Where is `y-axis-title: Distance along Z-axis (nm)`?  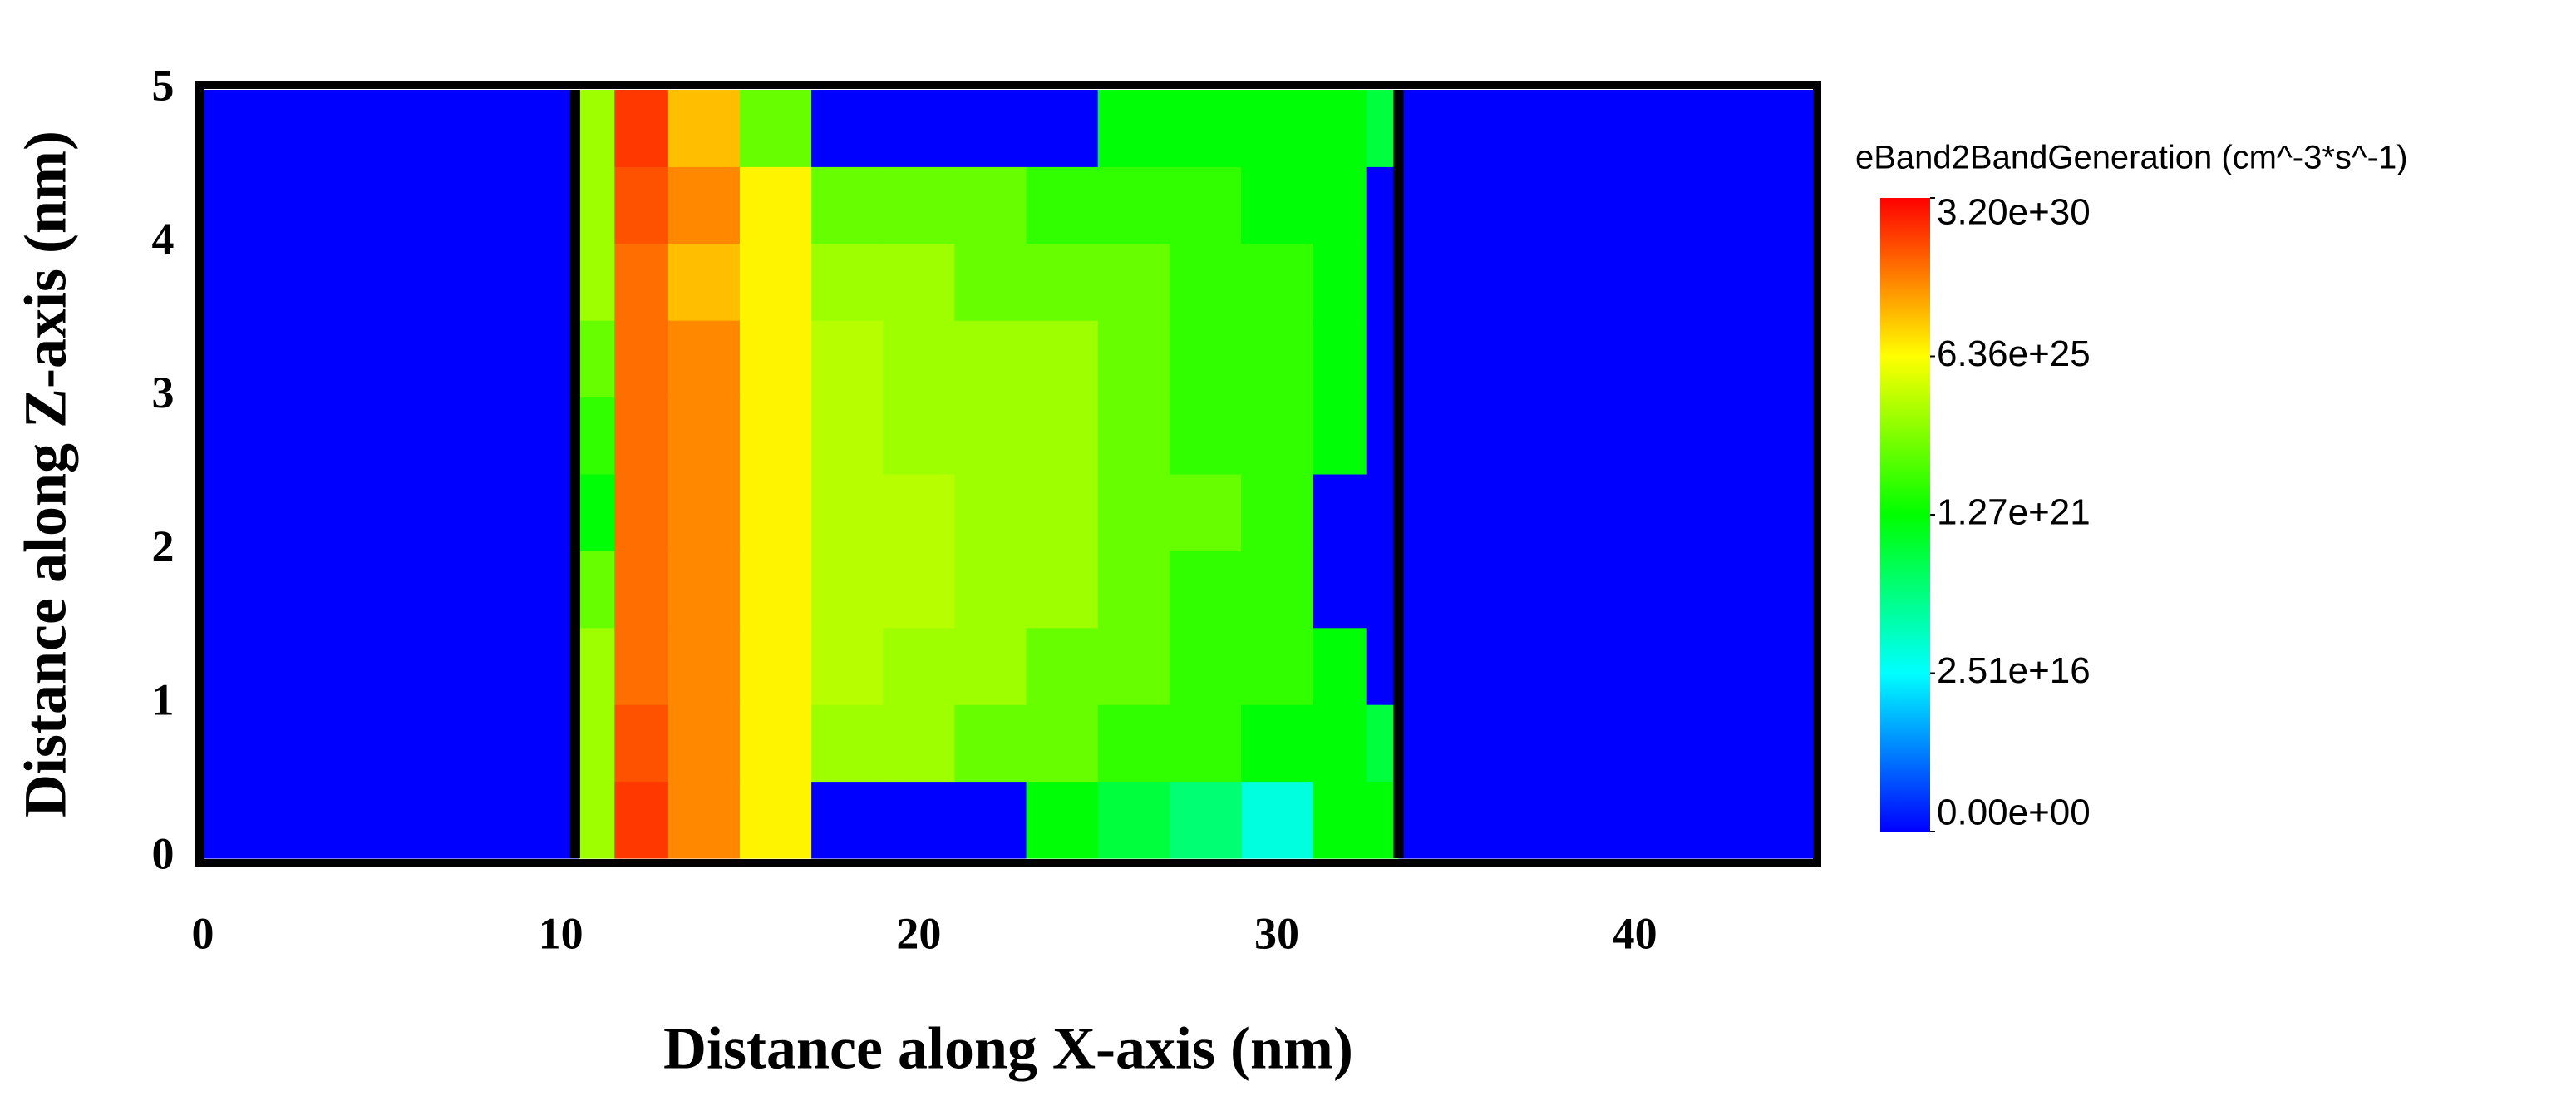 y-axis-title: Distance along Z-axis (nm) is located at coordinates (45, 474).